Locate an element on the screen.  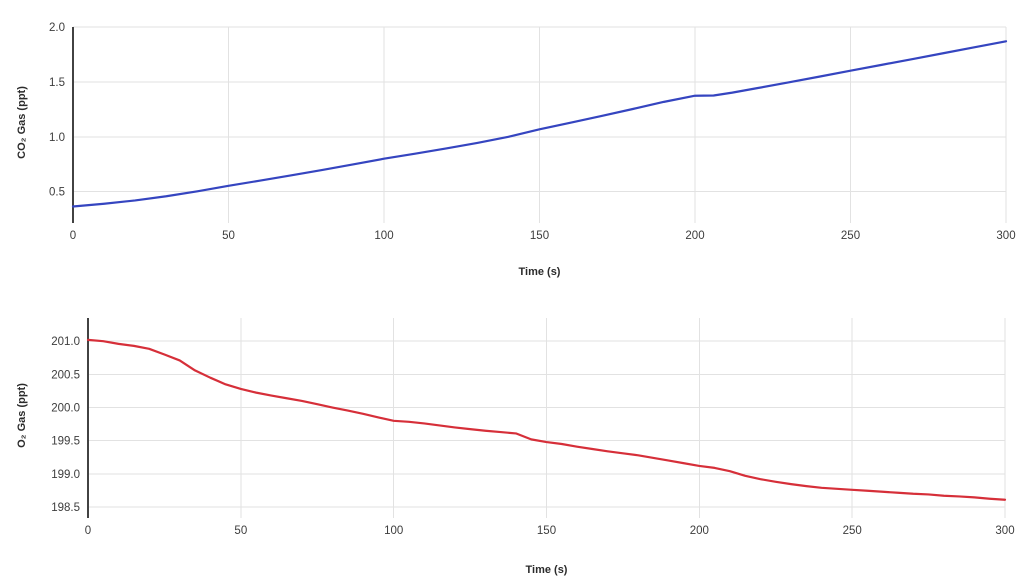
o2-y-axis-title: O₂ Gas (ppt) is located at coordinates (22, 415).